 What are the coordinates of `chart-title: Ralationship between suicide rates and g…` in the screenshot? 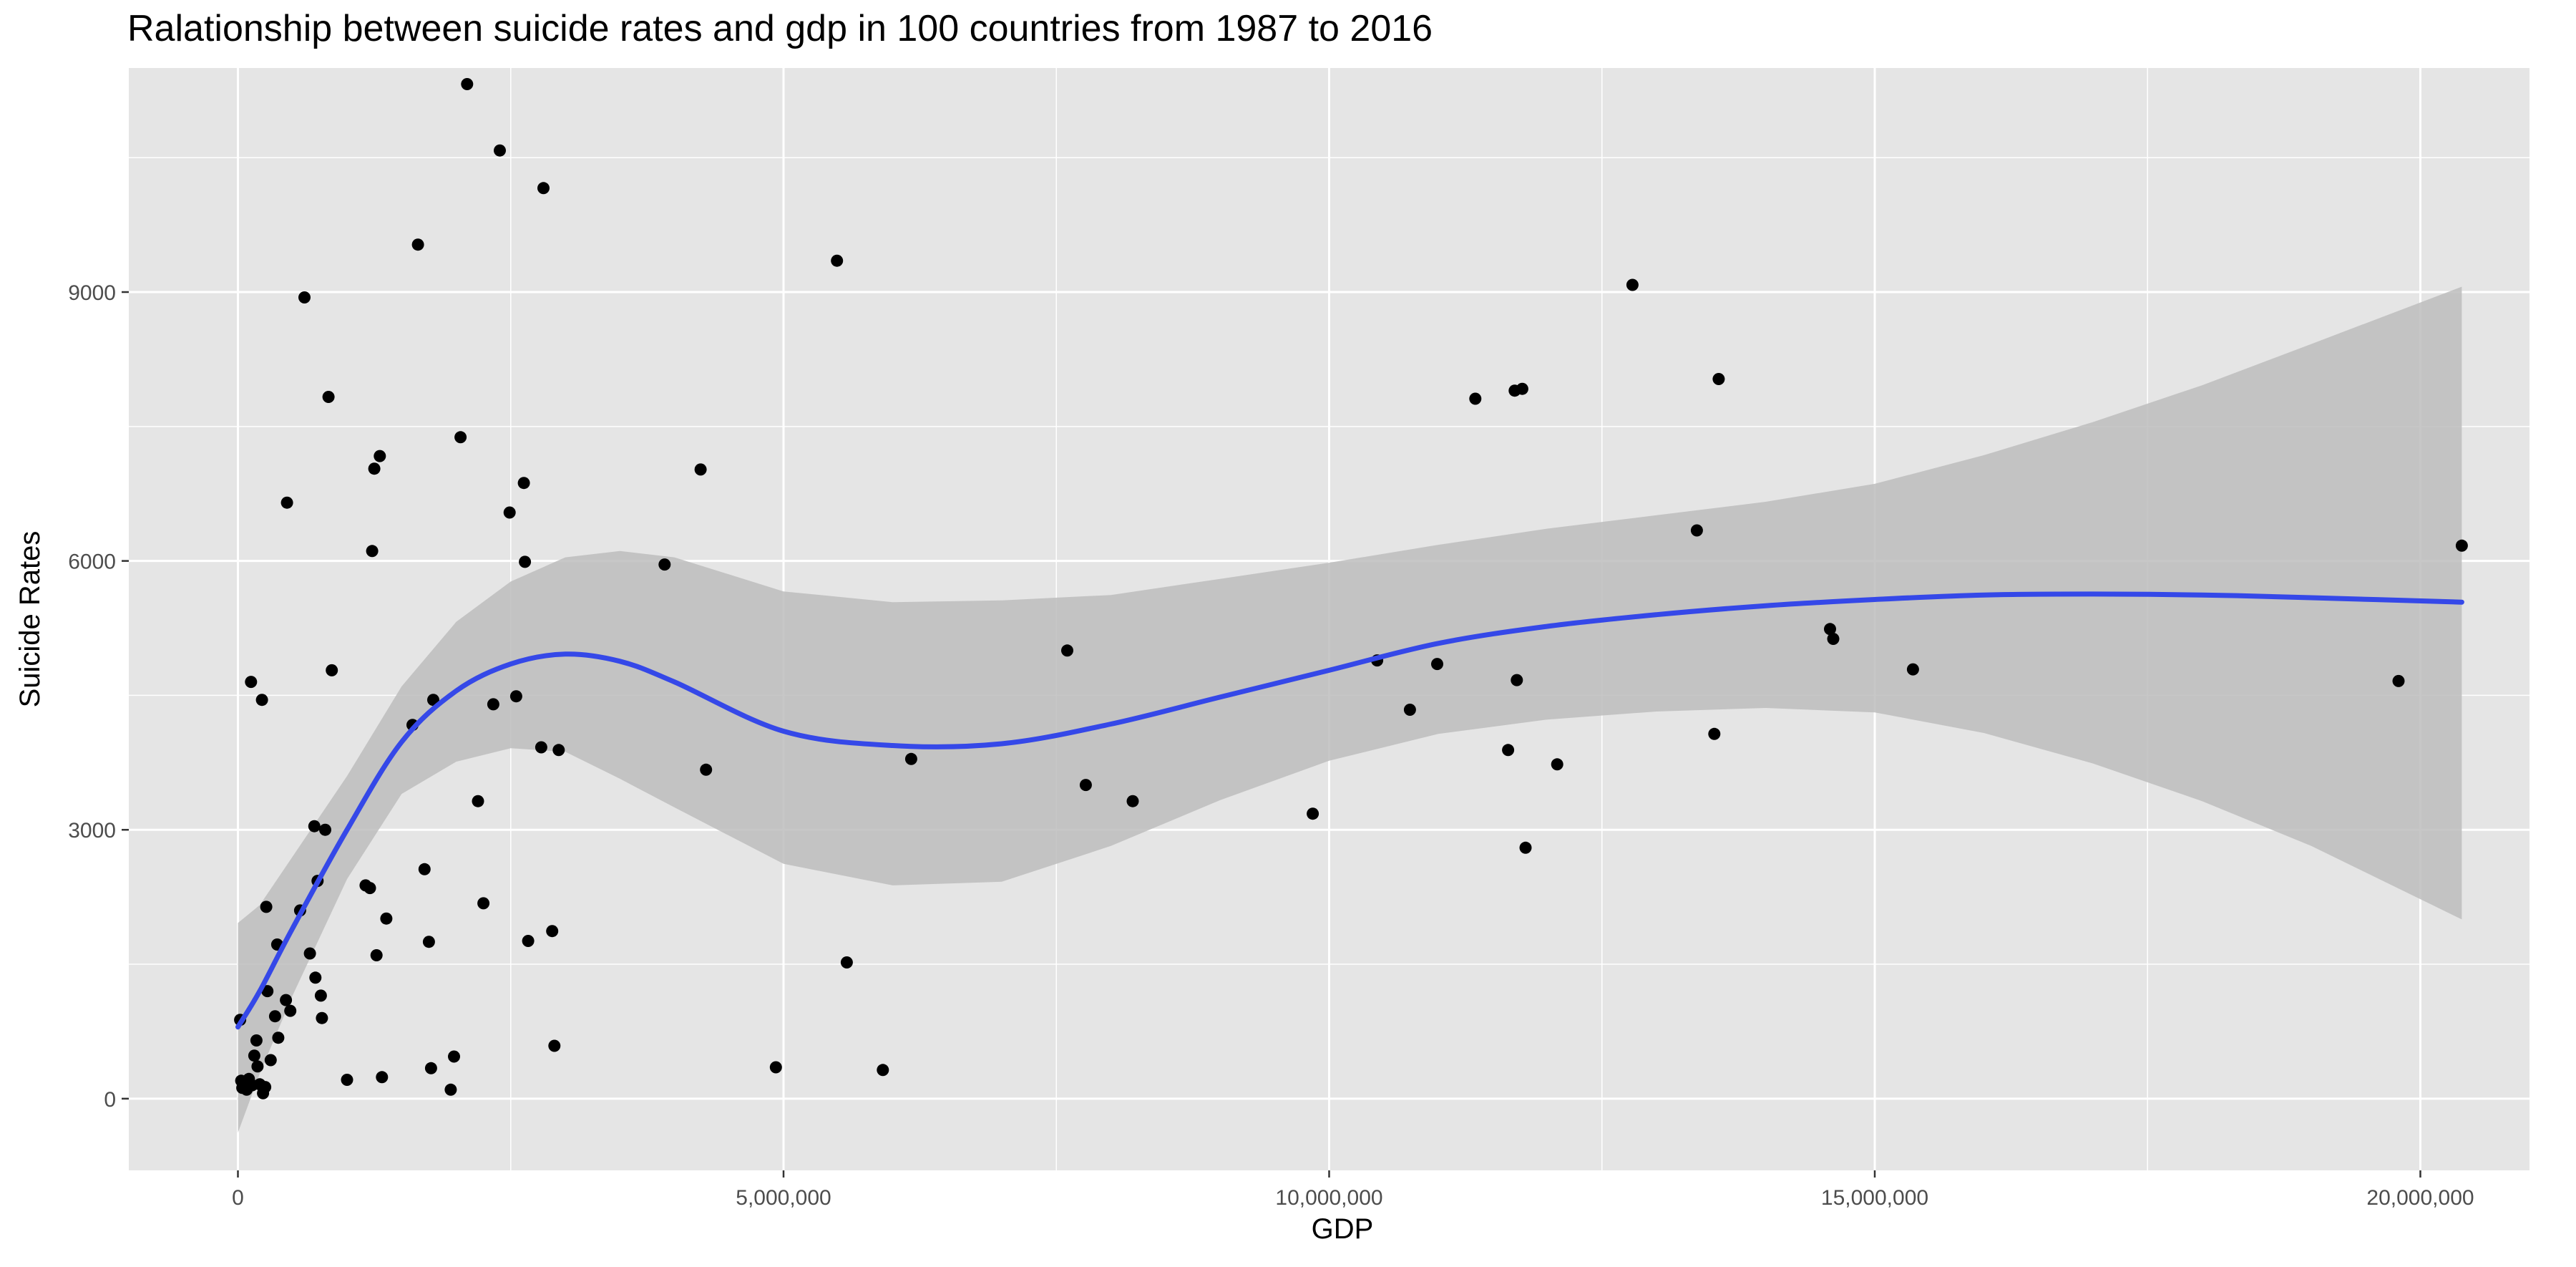 It's located at (780, 28).